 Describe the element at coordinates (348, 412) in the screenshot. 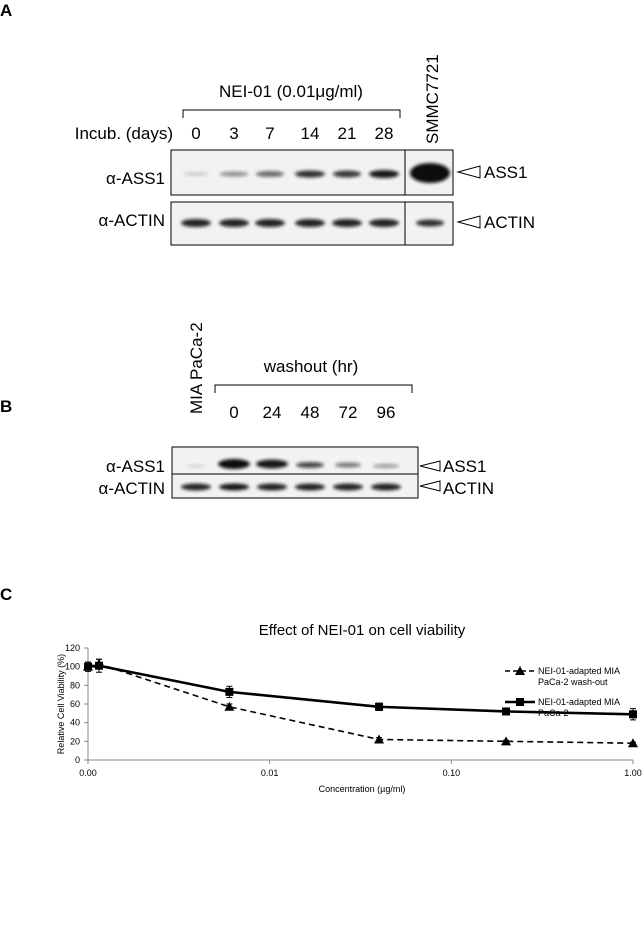

I see `lane-label: 72` at that location.